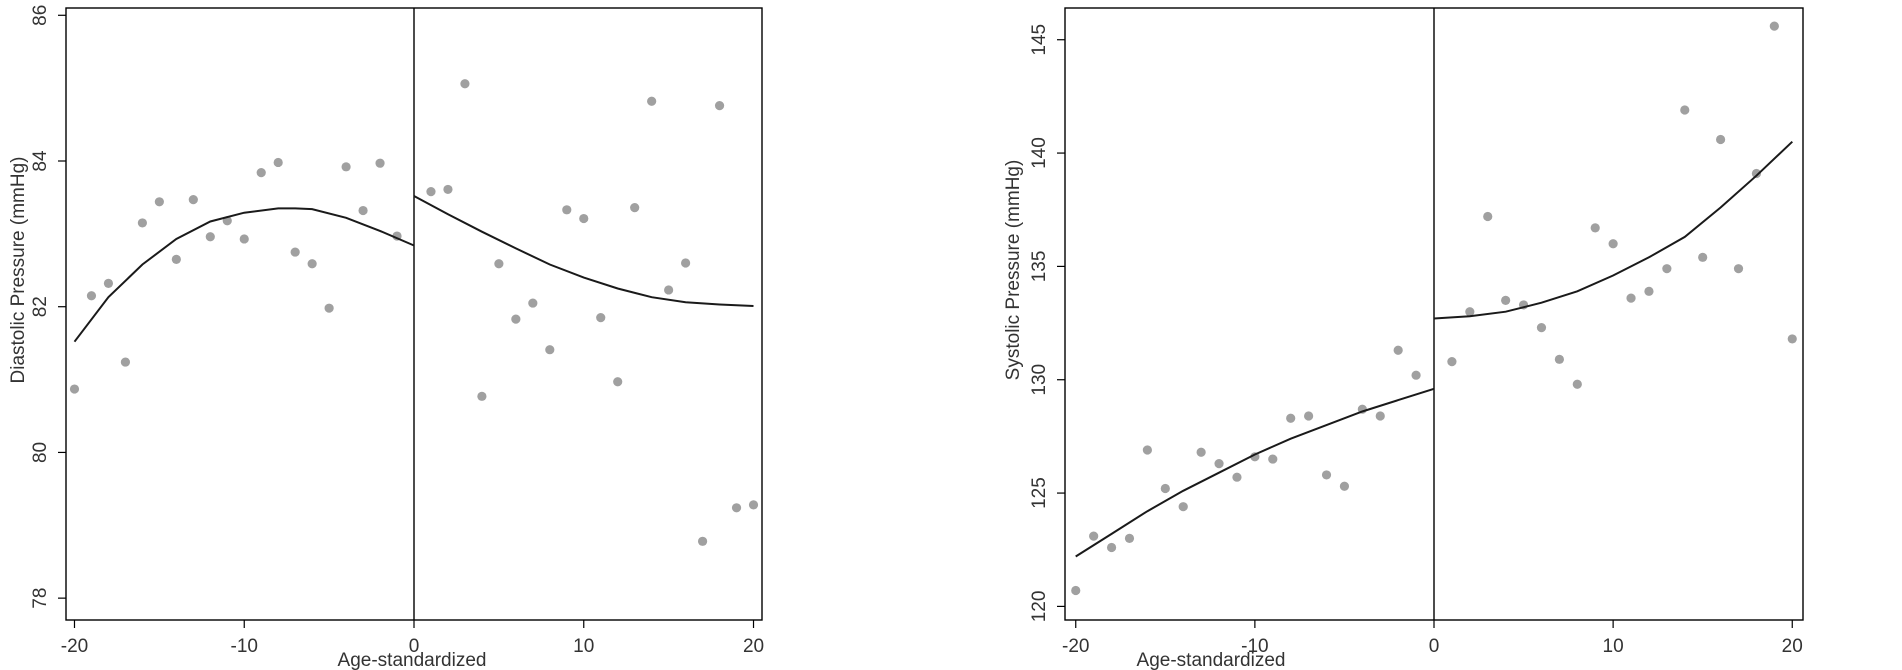  I want to click on y-tick-label: 78, so click(40, 598).